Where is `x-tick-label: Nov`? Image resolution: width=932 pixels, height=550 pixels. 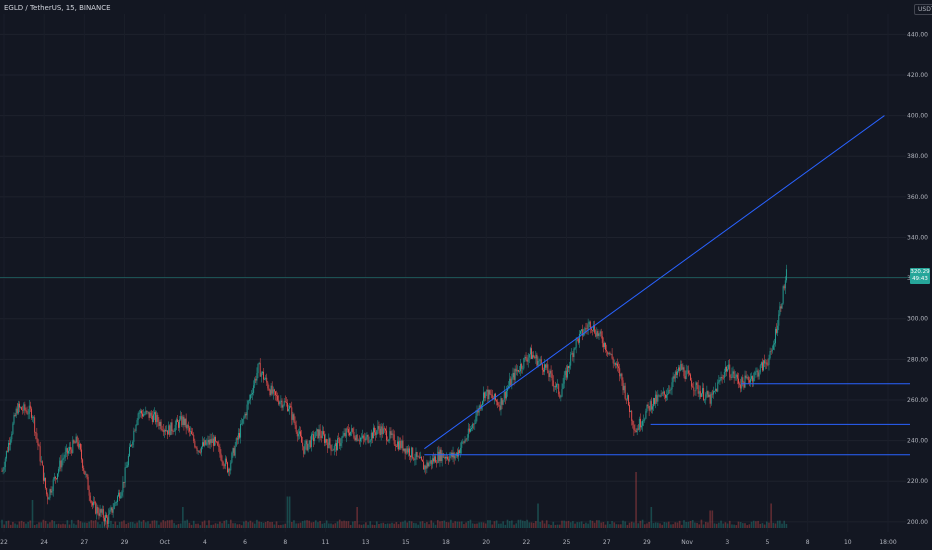 x-tick-label: Nov is located at coordinates (687, 542).